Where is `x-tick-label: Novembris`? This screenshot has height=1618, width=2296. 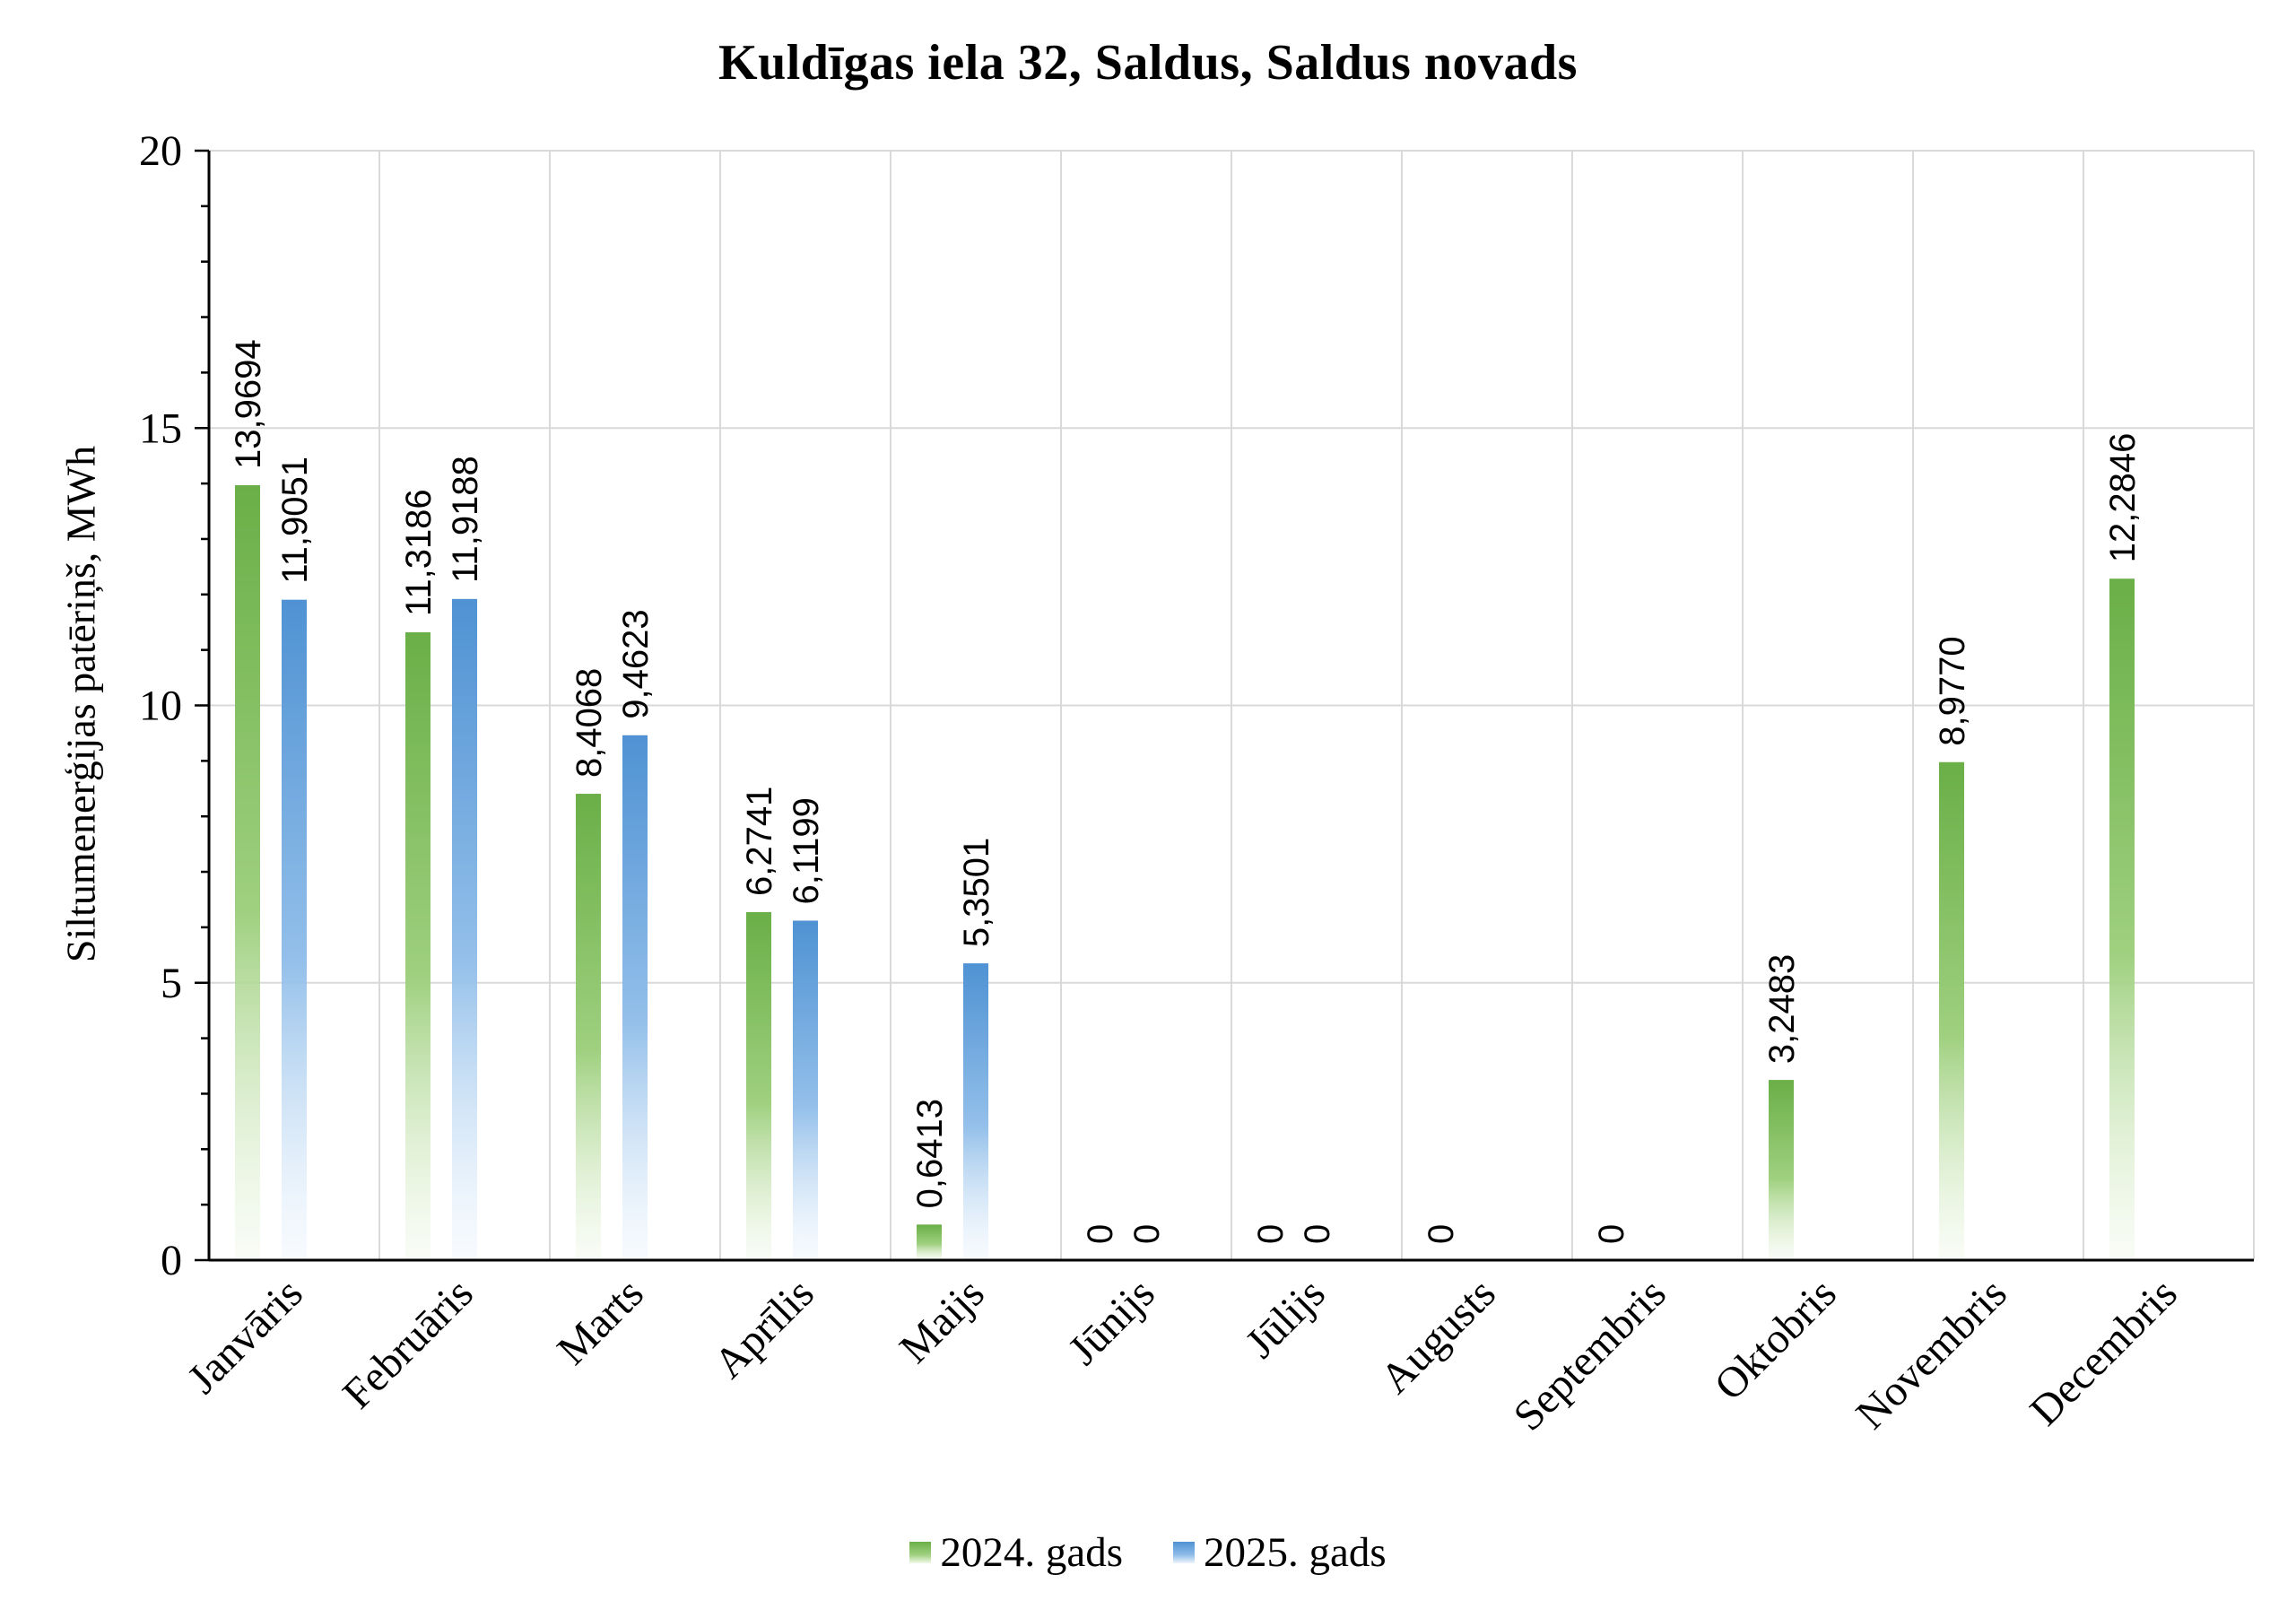
x-tick-label: Novembris is located at coordinates (1931, 1353).